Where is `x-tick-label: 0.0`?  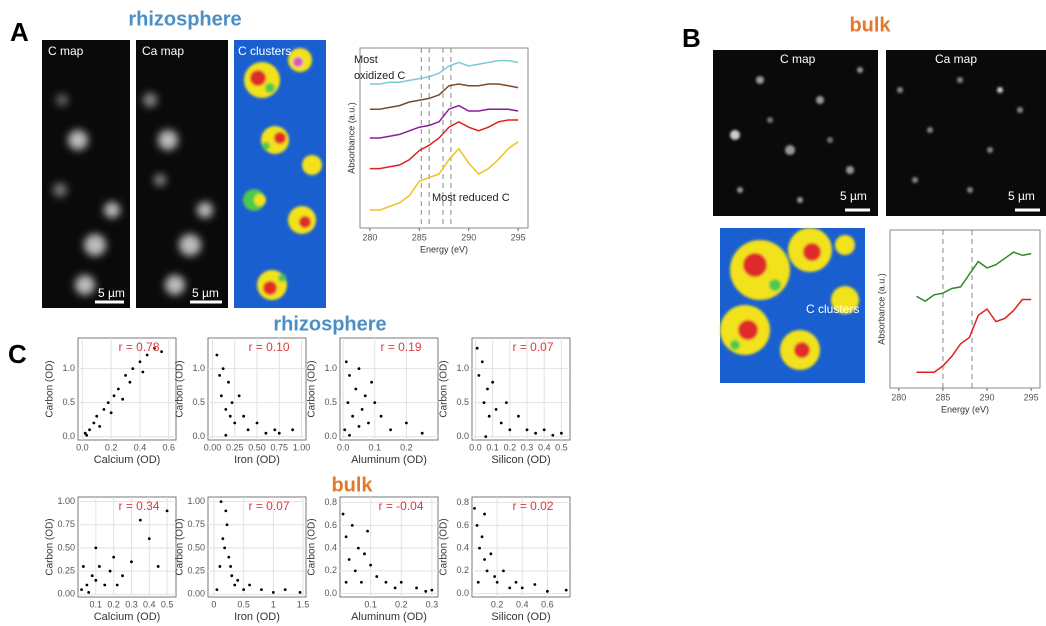 x-tick-label: 0.0 is located at coordinates (82, 447).